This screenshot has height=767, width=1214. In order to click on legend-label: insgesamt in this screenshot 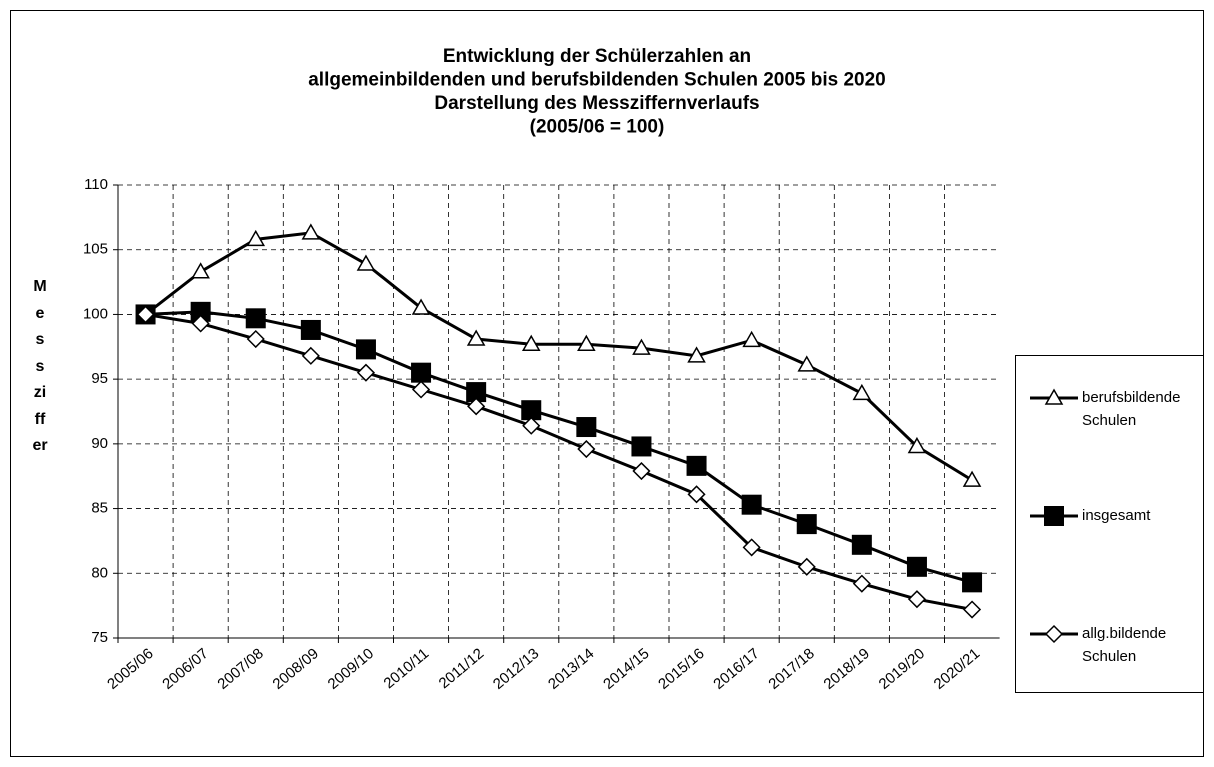, I will do `click(1116, 515)`.